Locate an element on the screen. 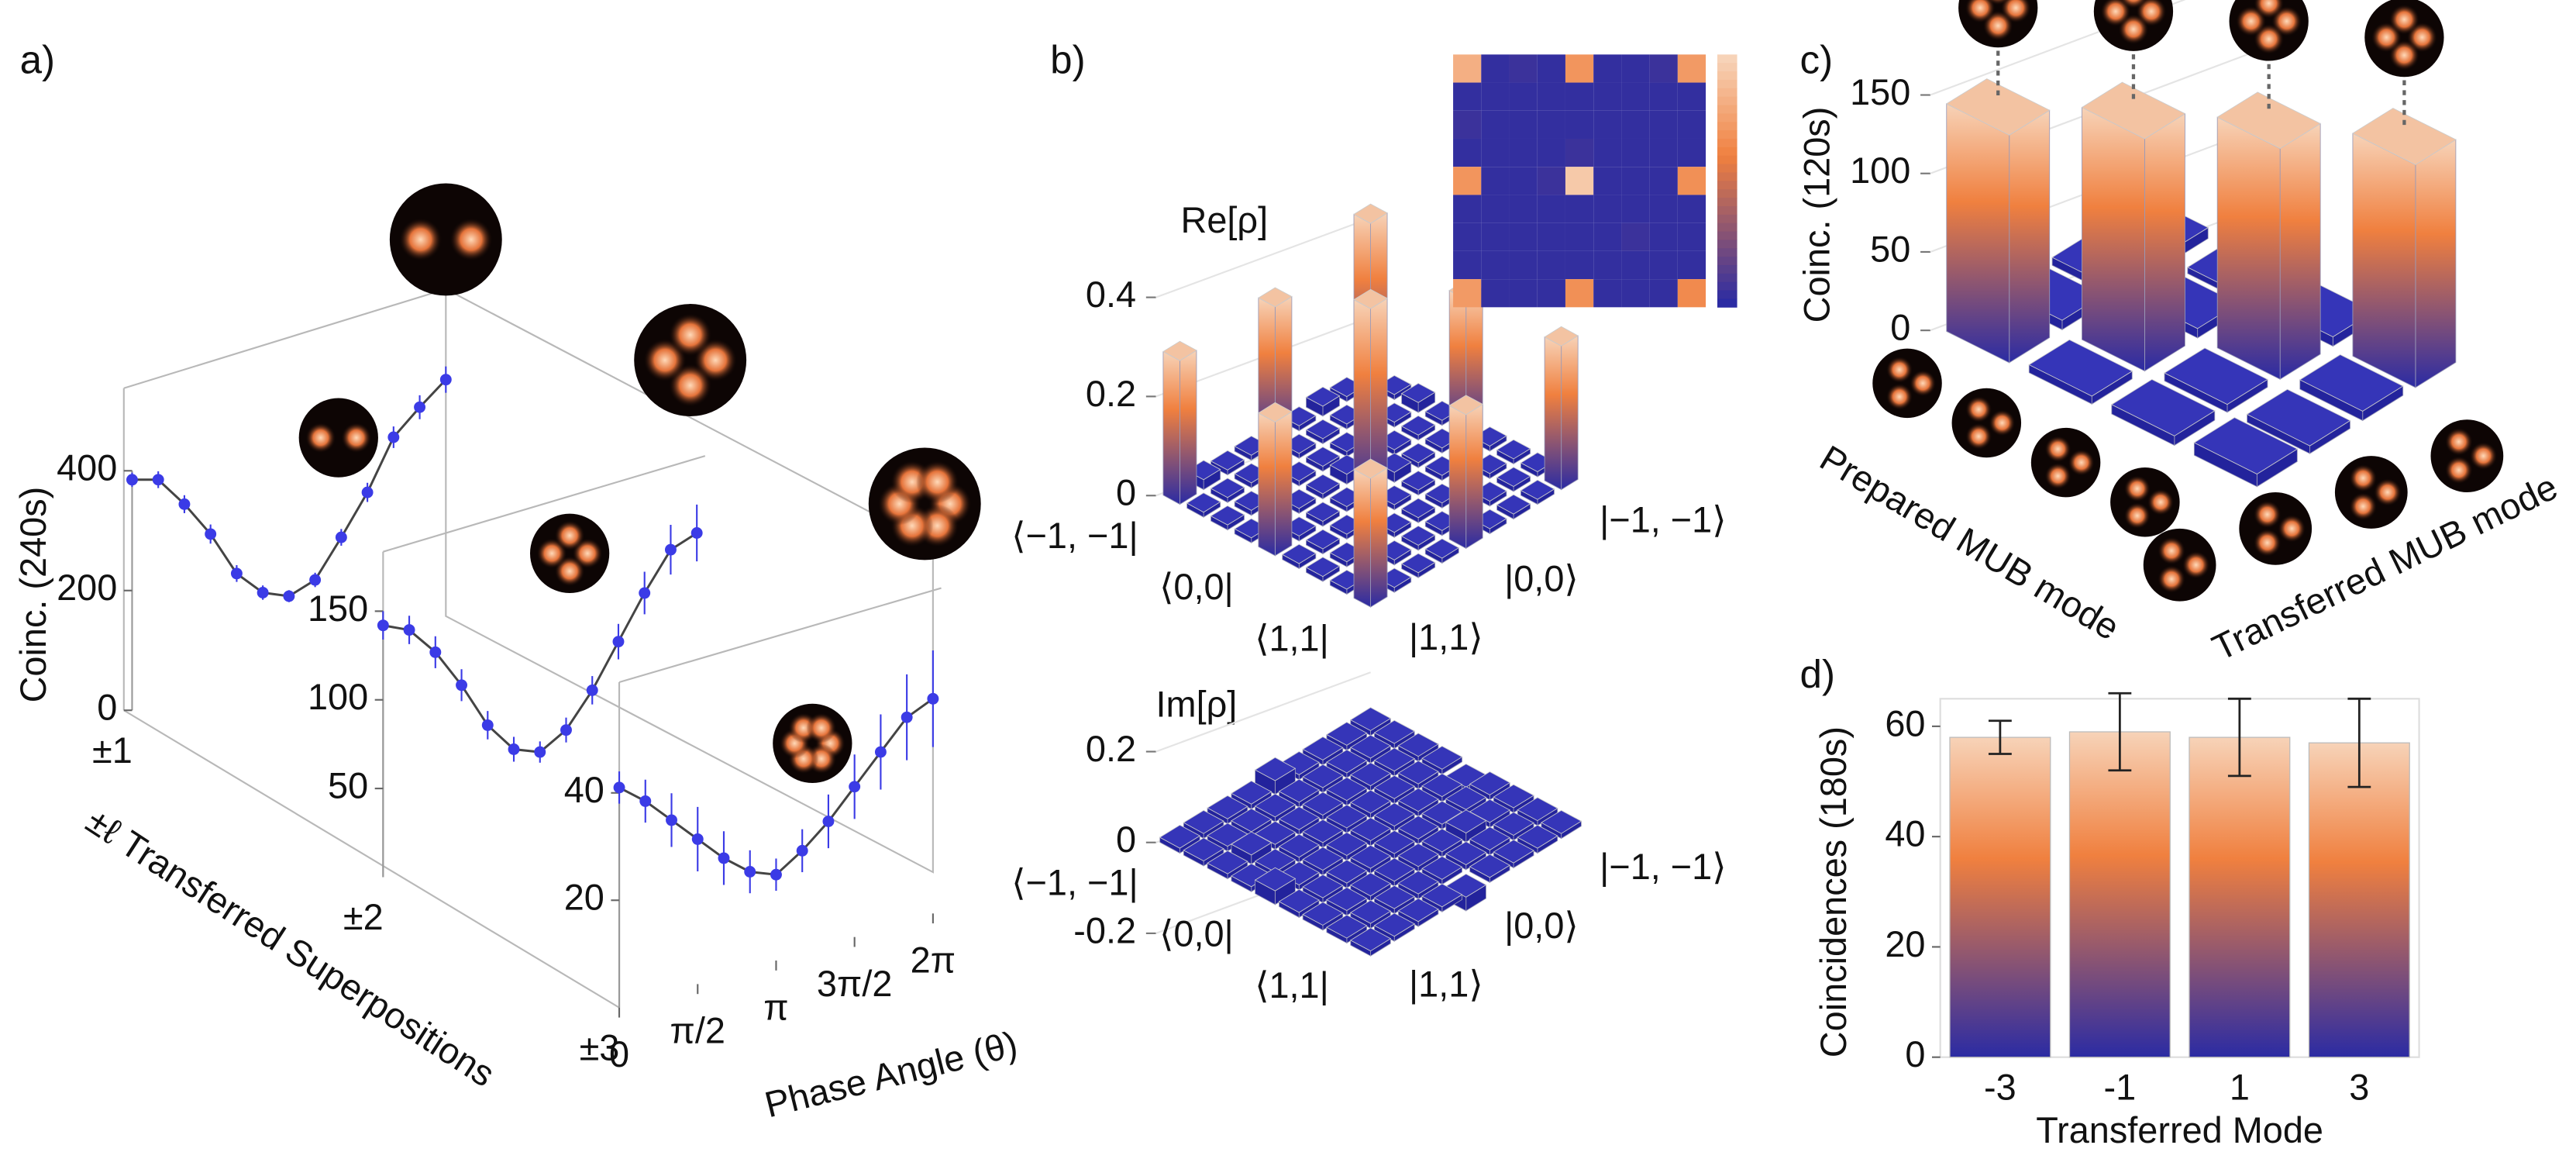  x-tick-label: π/2 is located at coordinates (697, 1031).